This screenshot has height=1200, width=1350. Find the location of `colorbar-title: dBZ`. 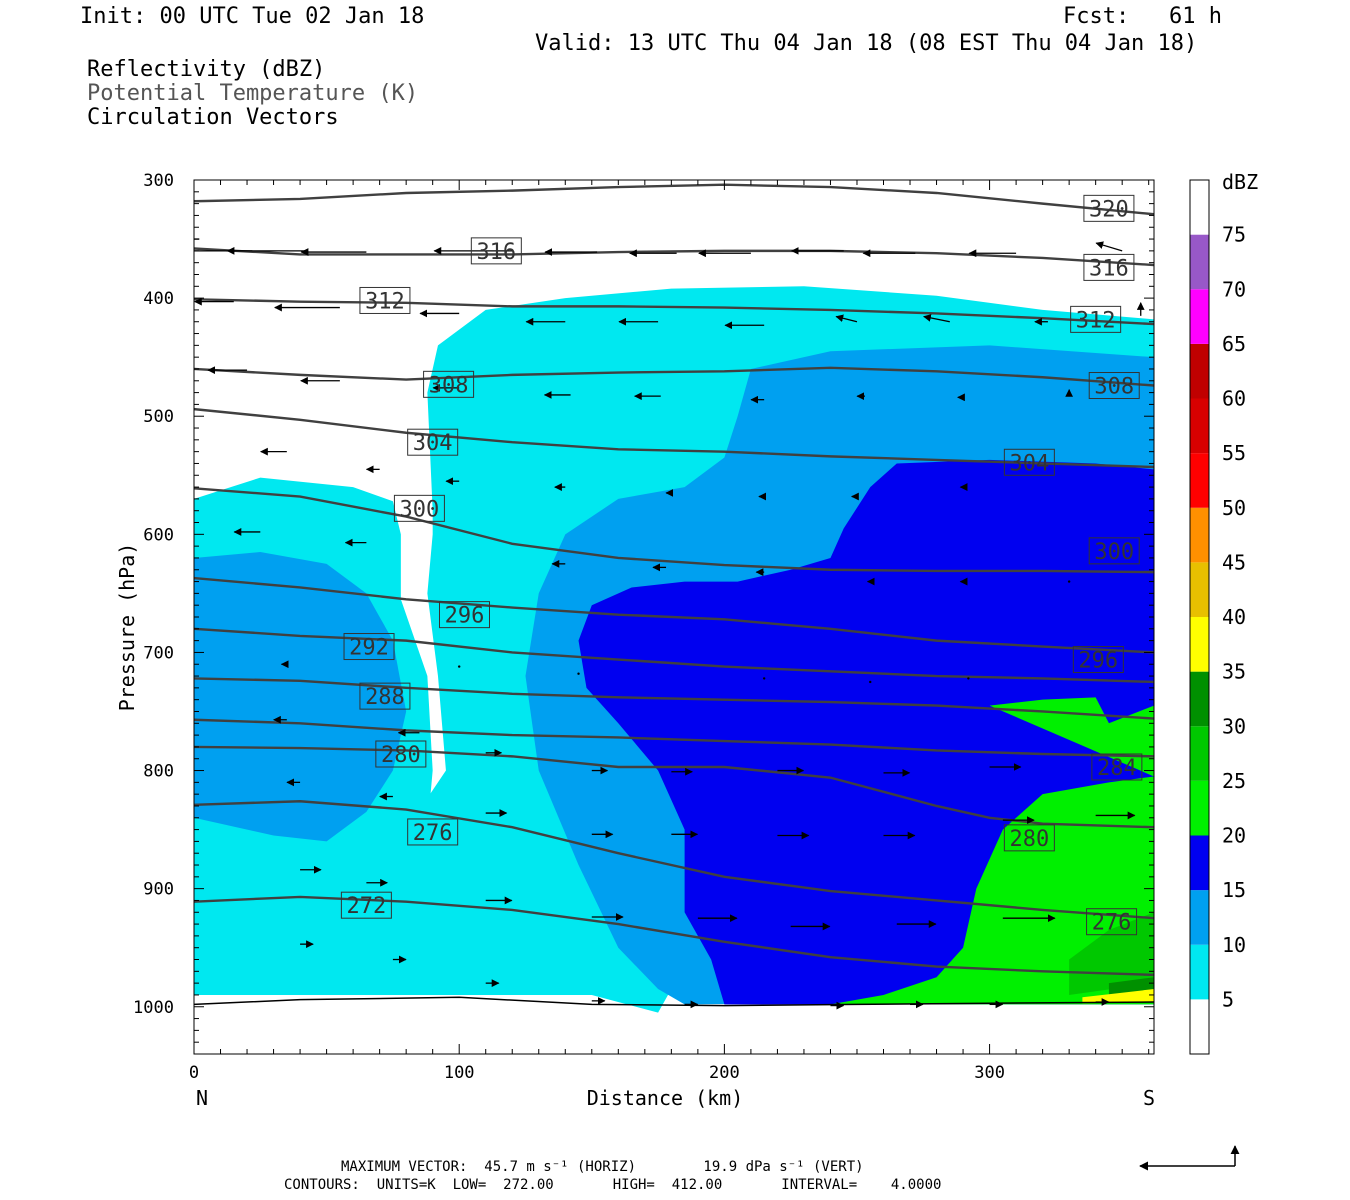

colorbar-title: dBZ is located at coordinates (1240, 182).